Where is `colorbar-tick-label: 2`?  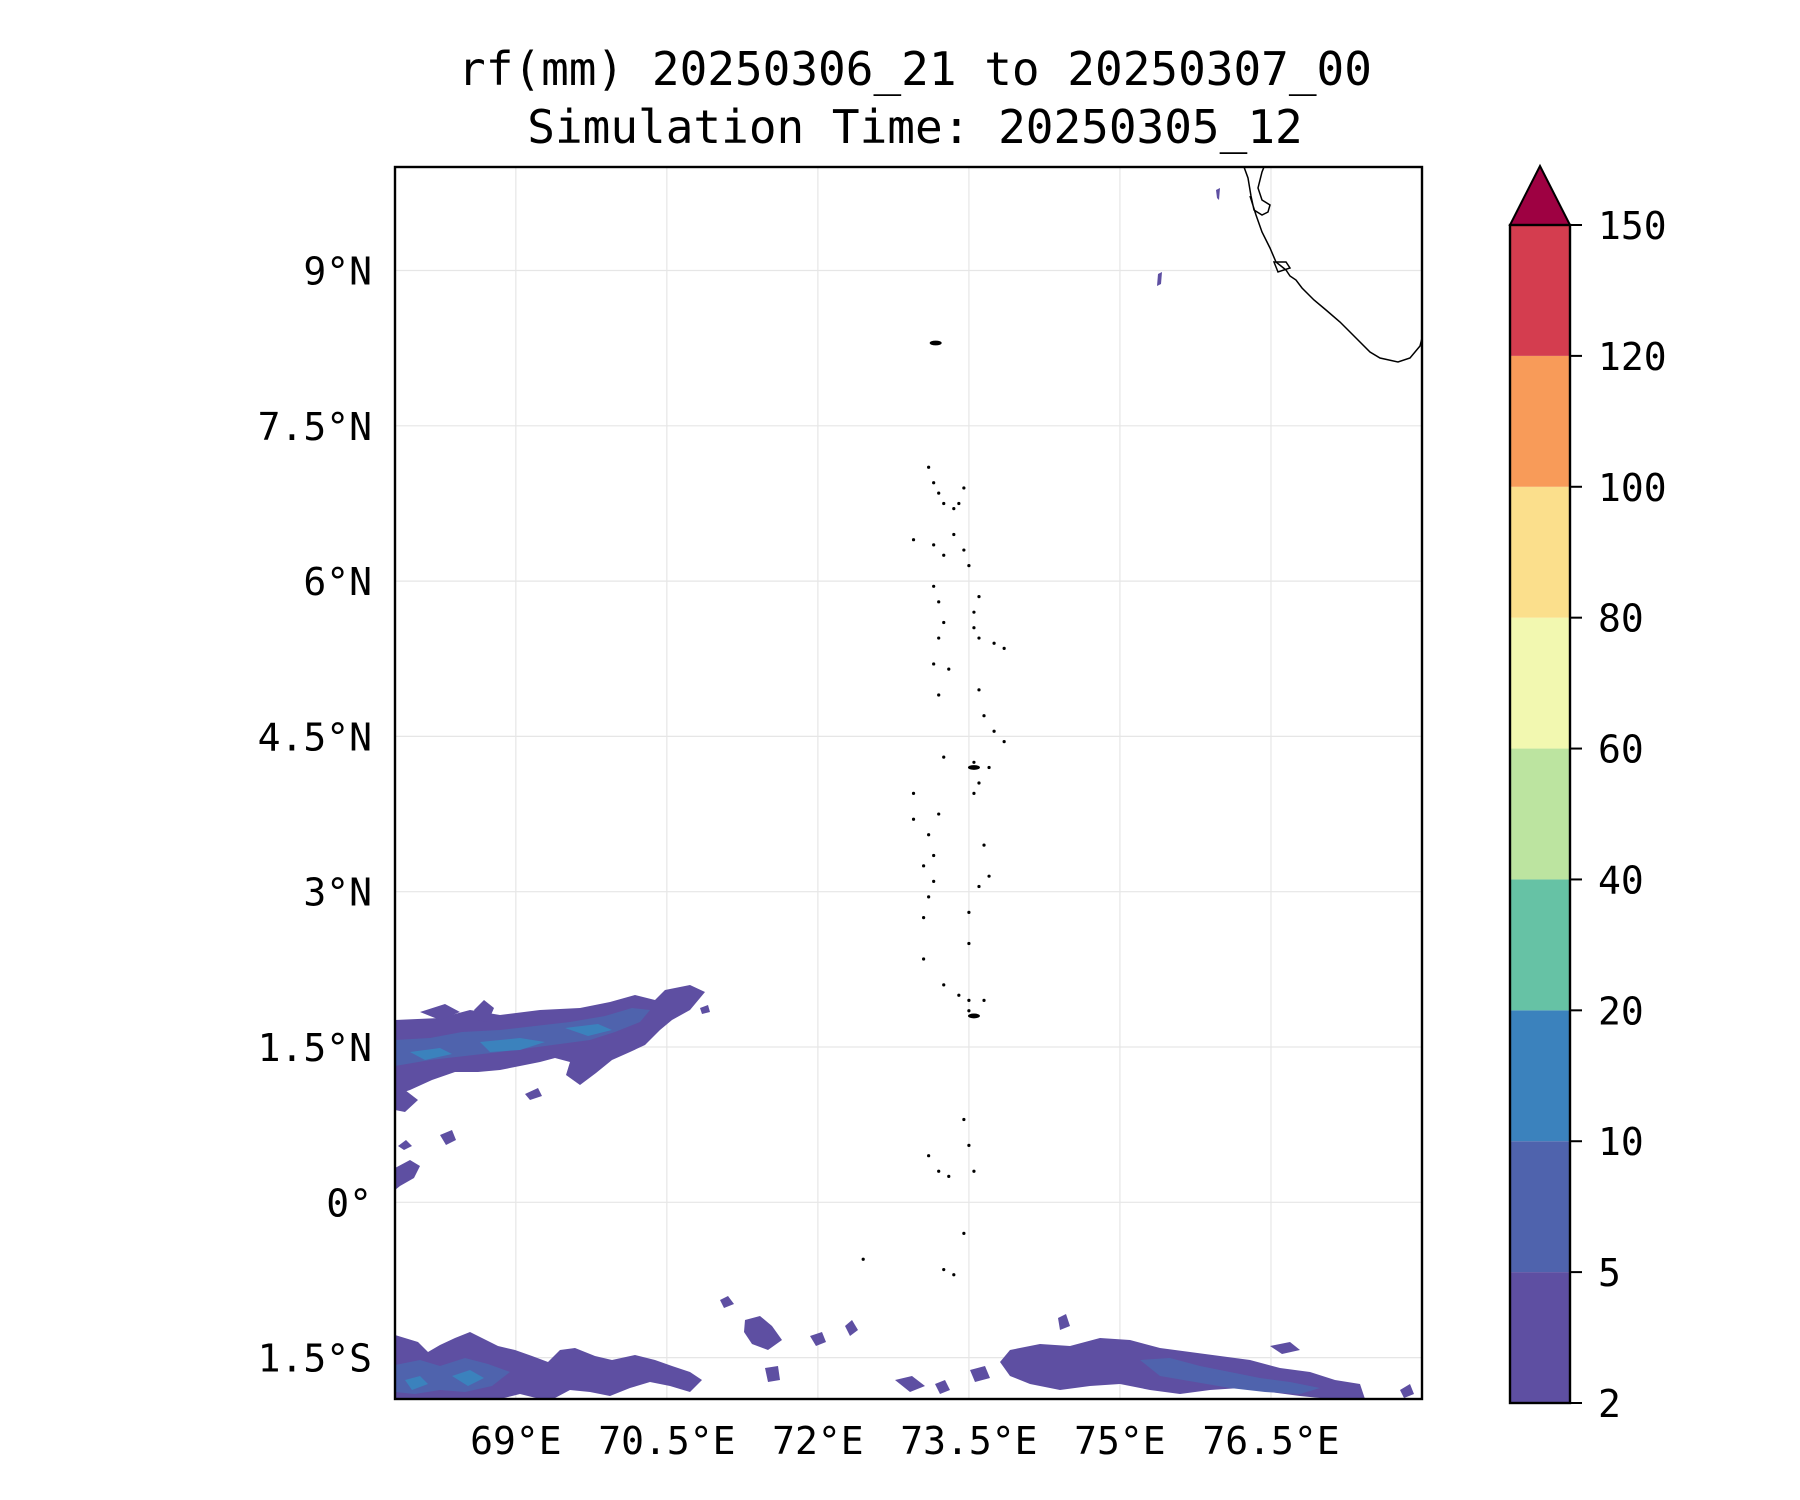 colorbar-tick-label: 2 is located at coordinates (1609, 1404).